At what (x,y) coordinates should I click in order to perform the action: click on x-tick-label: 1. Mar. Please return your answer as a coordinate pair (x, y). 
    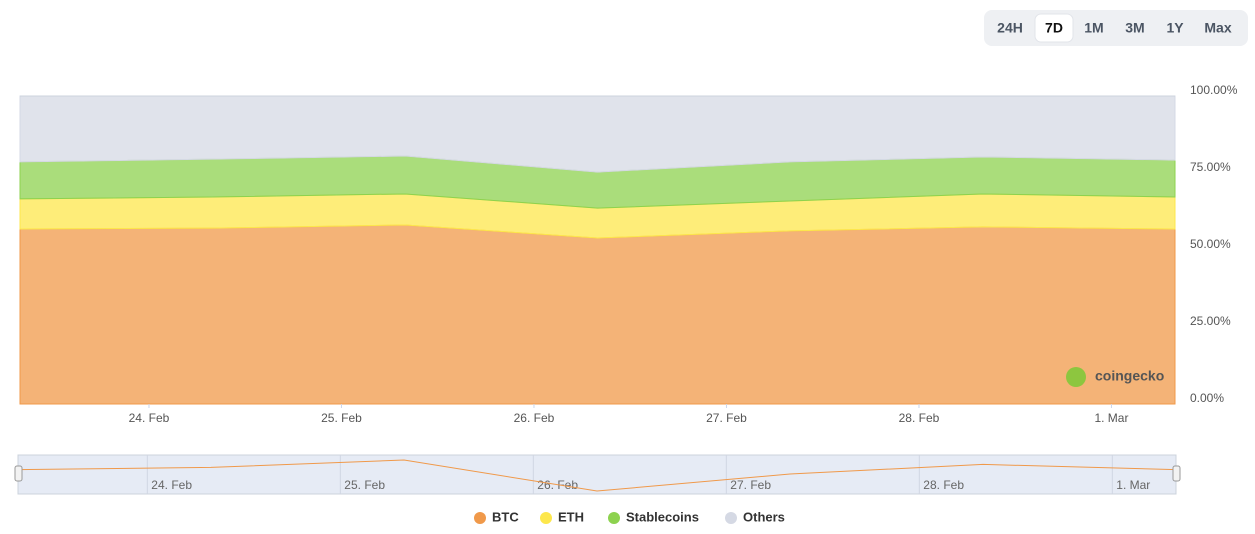
    Looking at the image, I should click on (1111, 418).